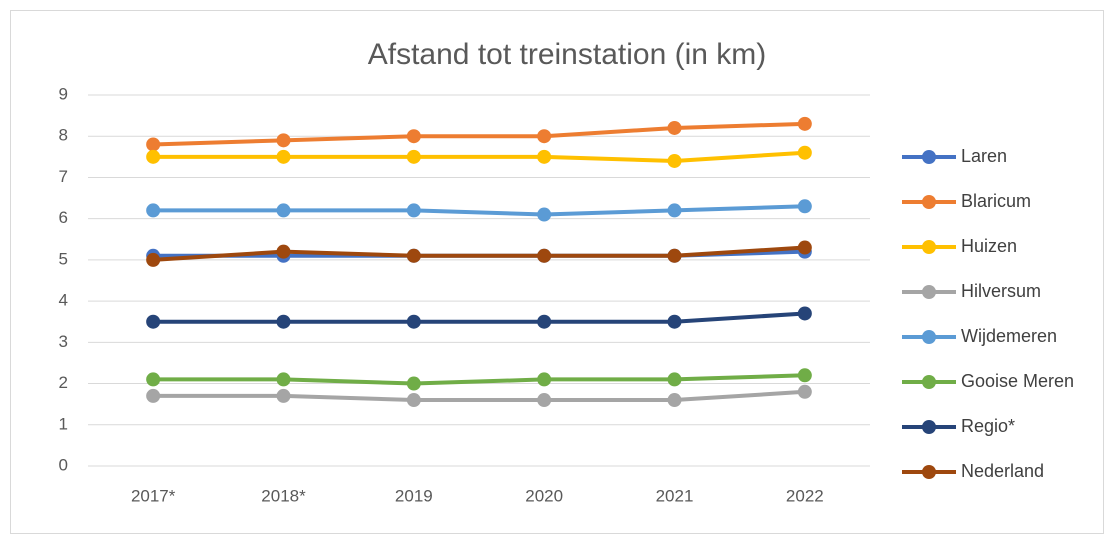 The image size is (1114, 544). Describe the element at coordinates (567, 54) in the screenshot. I see `chart-title: Afstand tot treinstation (in km)` at that location.